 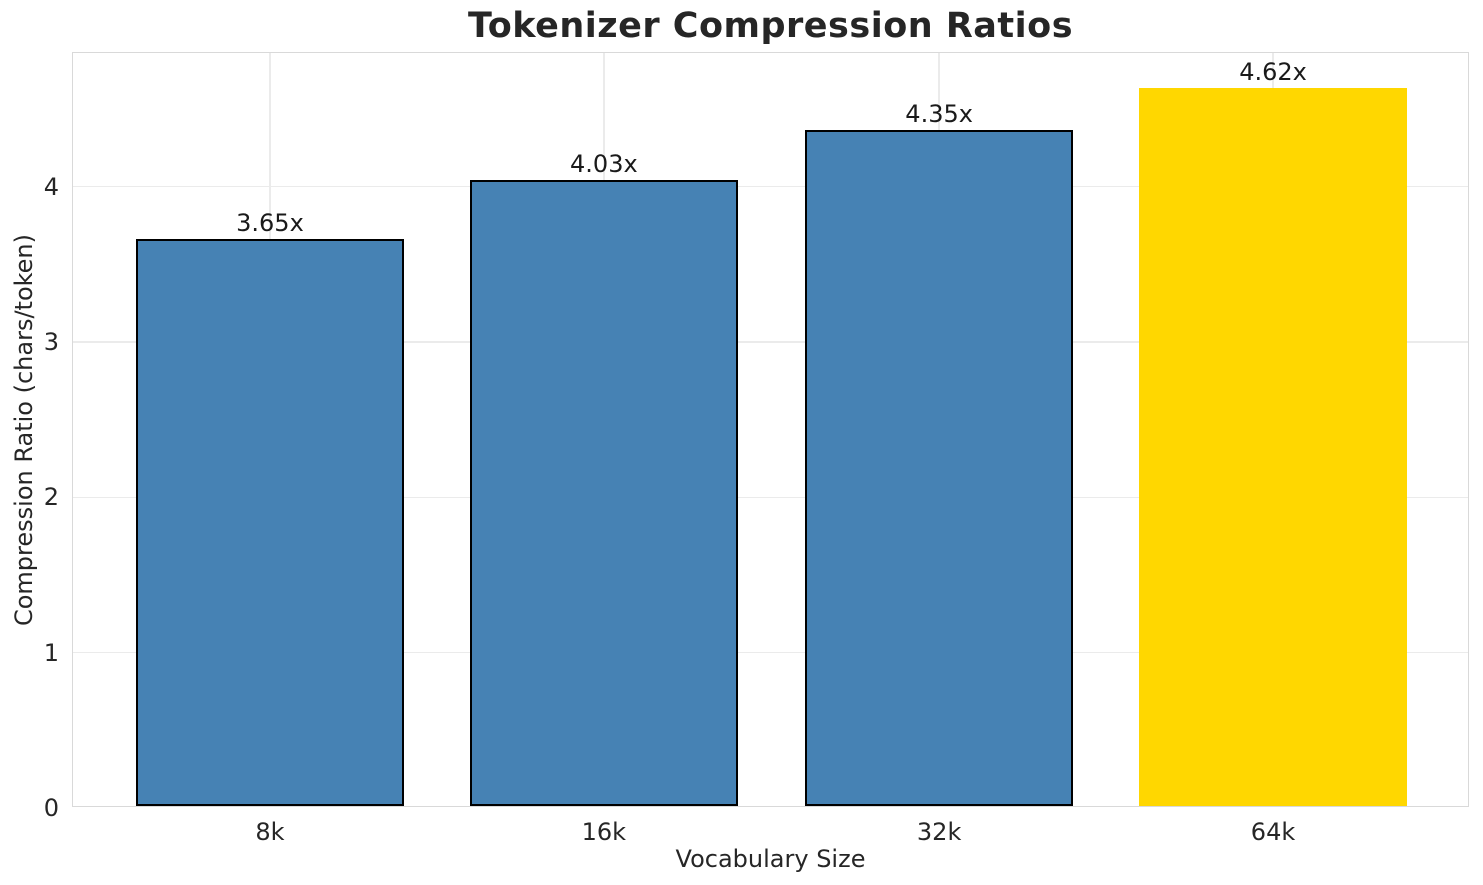 What do you see at coordinates (51, 497) in the screenshot?
I see `y-tick-label-2: 2` at bounding box center [51, 497].